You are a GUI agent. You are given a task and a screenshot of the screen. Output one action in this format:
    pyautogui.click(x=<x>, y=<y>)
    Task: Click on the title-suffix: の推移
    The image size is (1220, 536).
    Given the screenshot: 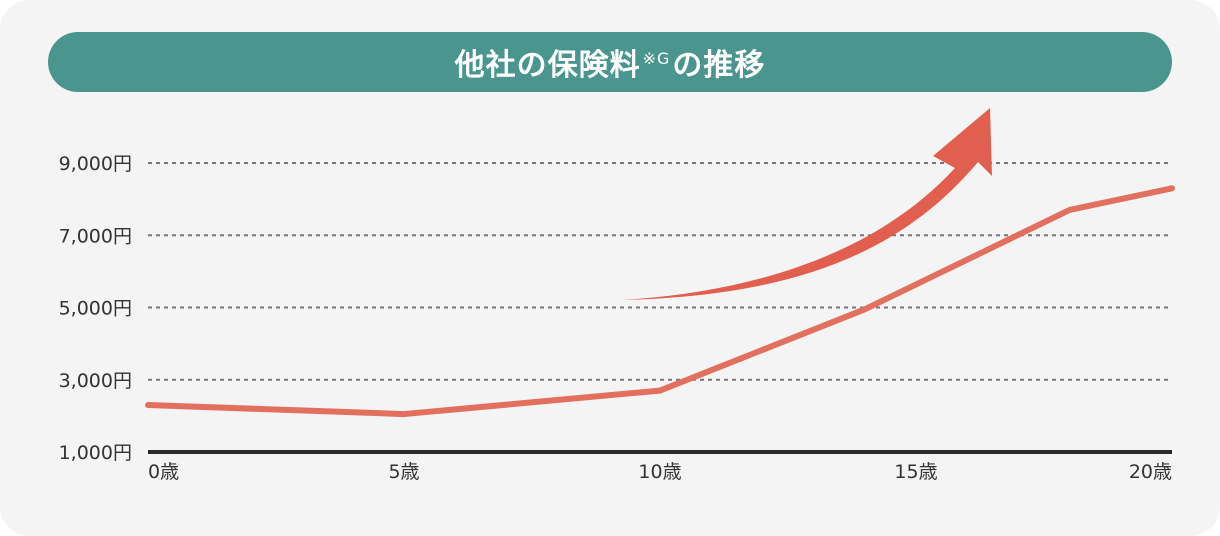 What is the action you would take?
    pyautogui.click(x=719, y=65)
    